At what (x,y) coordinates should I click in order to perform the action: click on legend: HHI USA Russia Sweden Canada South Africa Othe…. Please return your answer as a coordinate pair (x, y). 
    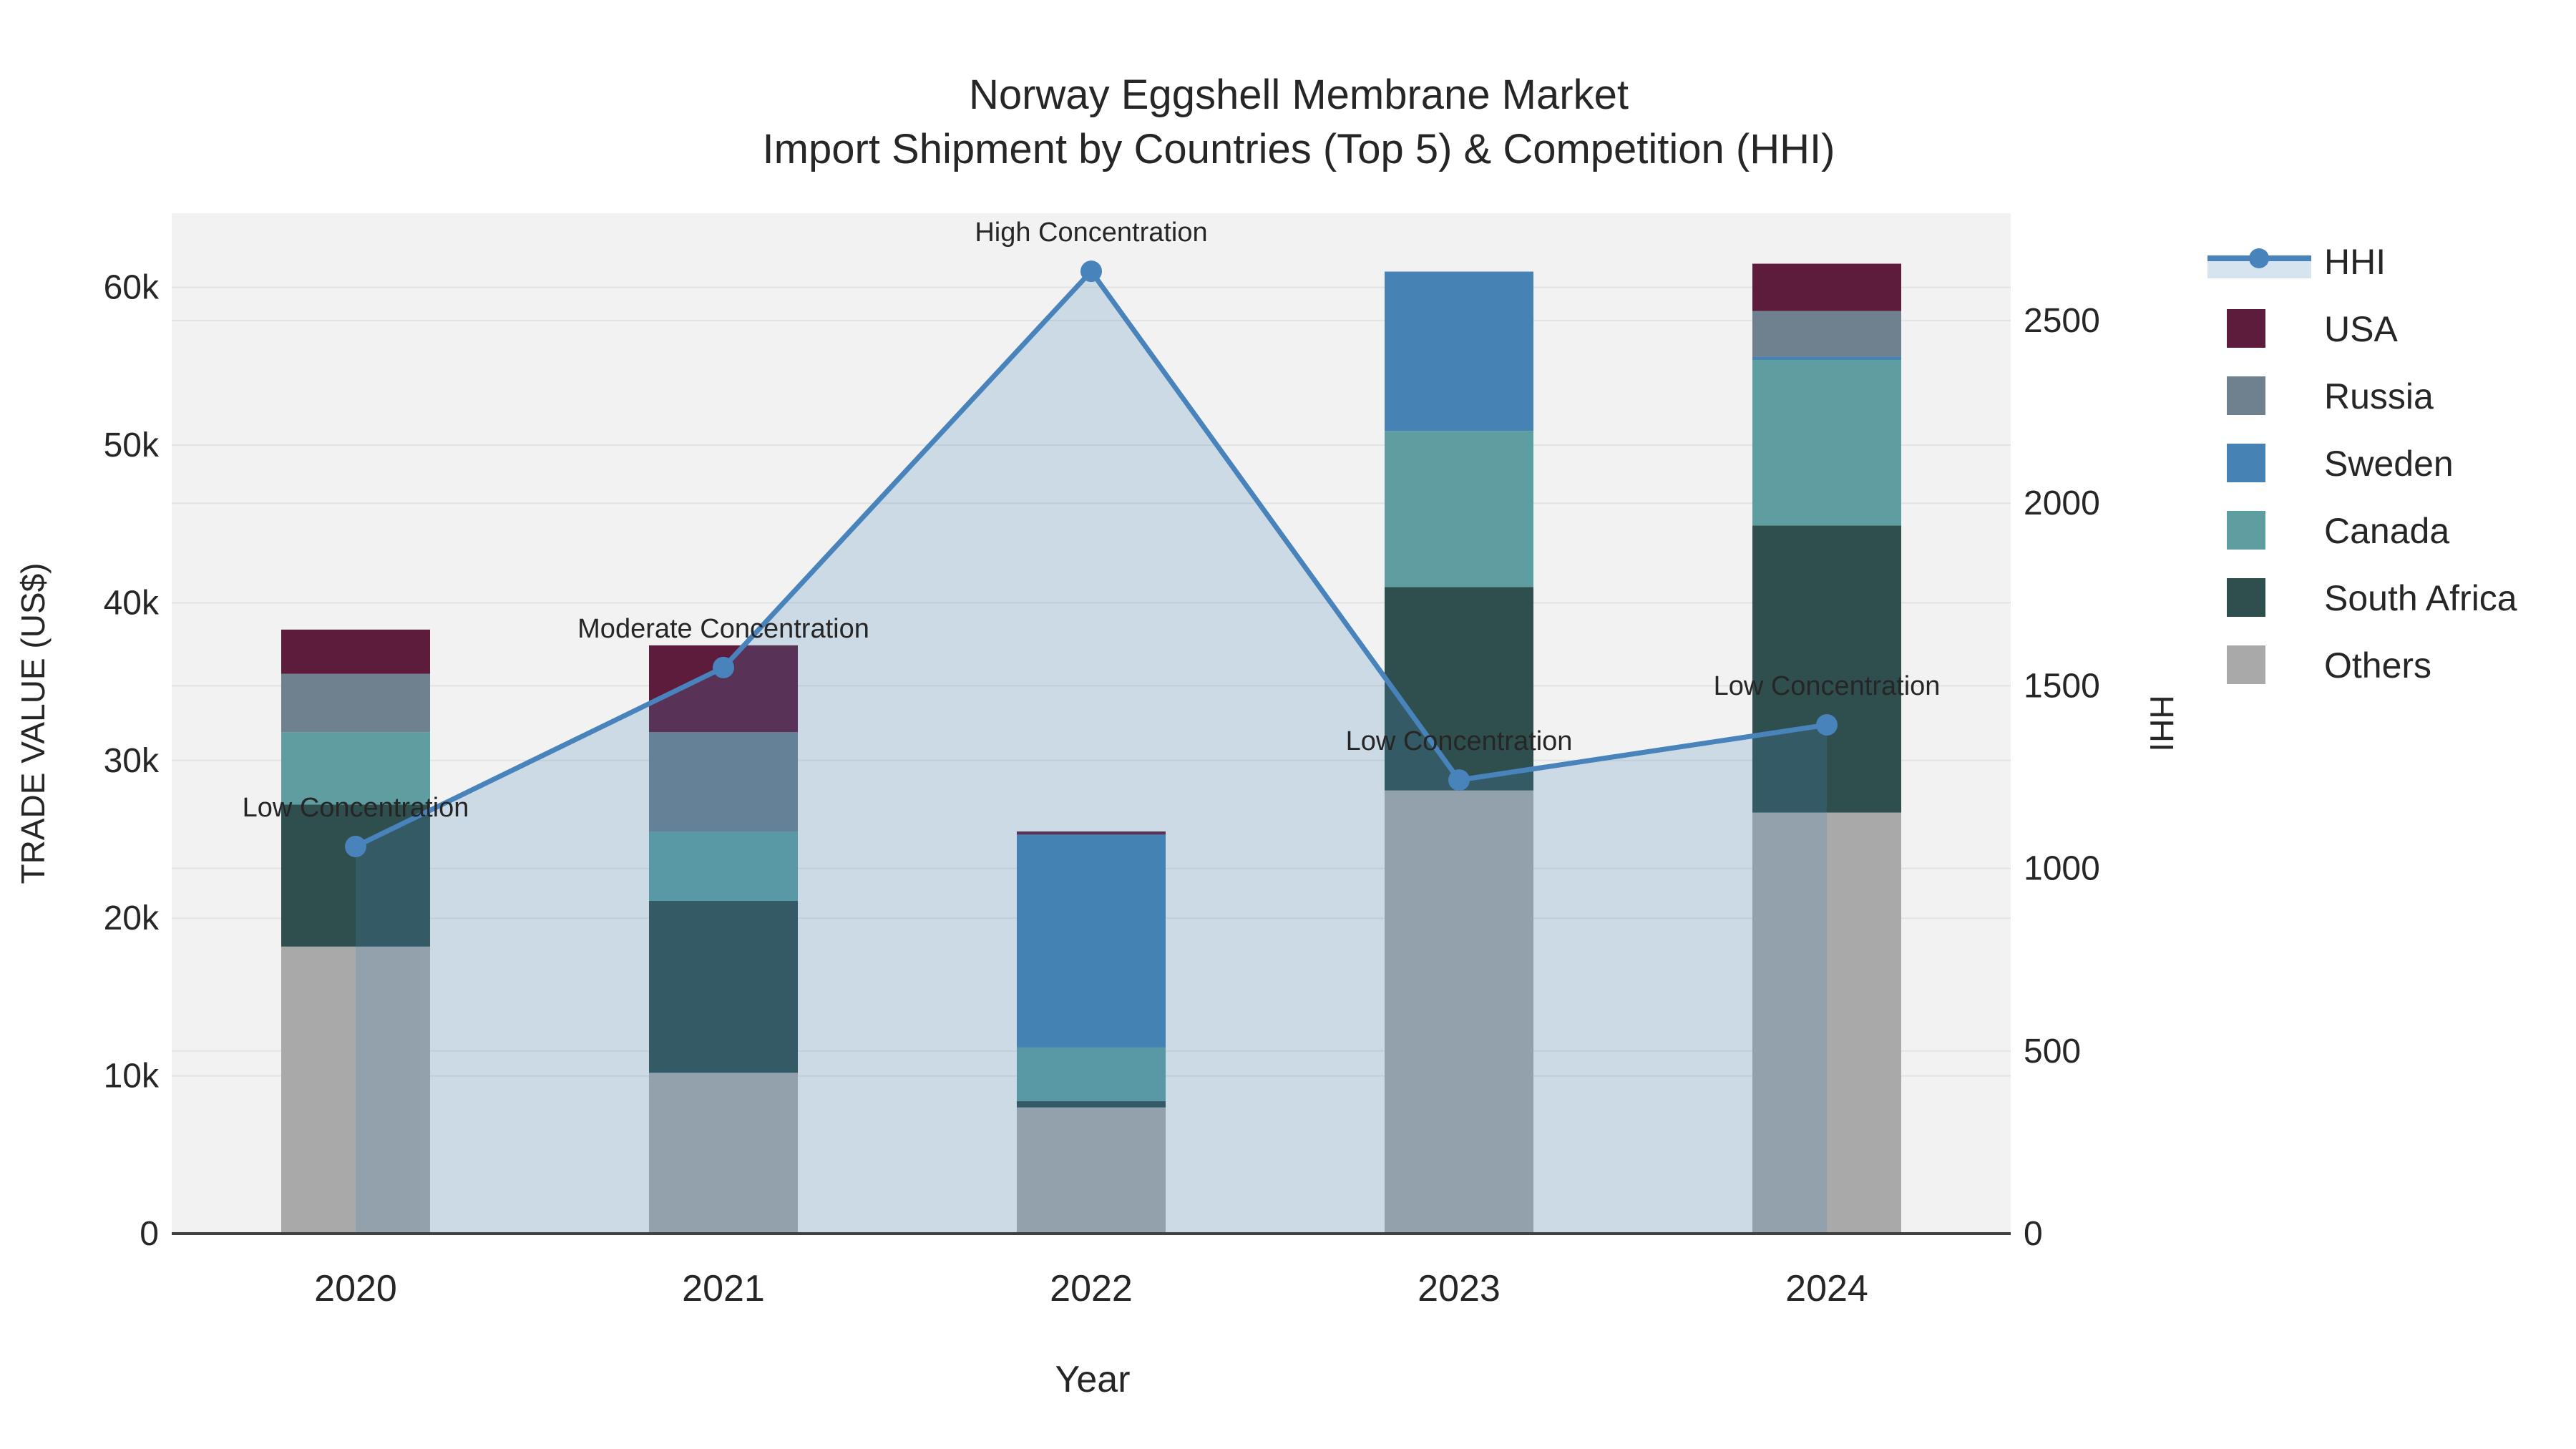
    Looking at the image, I should click on (2362, 464).